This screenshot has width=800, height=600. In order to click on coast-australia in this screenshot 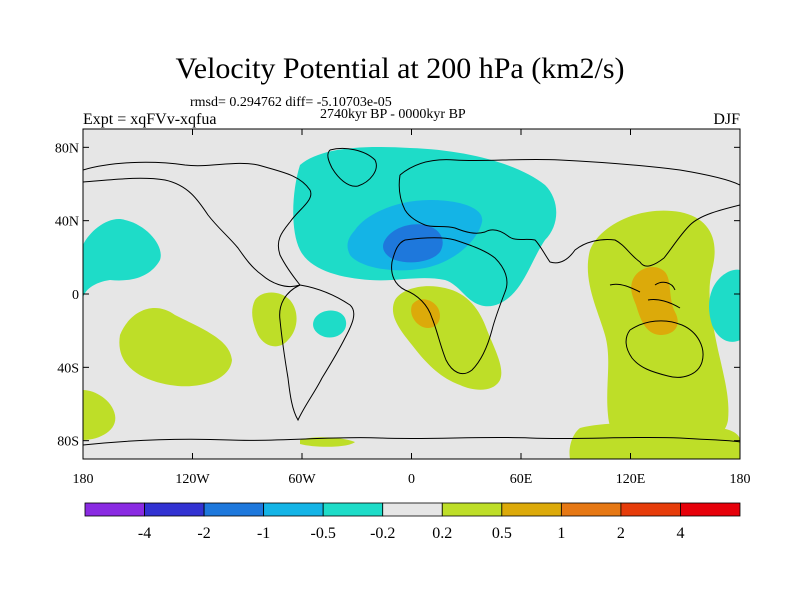, I will do `click(664, 349)`.